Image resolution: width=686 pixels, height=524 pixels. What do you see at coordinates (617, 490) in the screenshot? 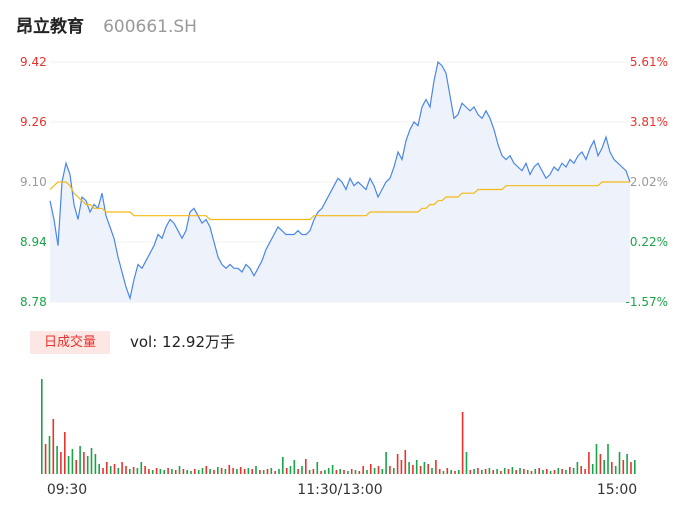
I see `time-tick-label: 15:00` at bounding box center [617, 490].